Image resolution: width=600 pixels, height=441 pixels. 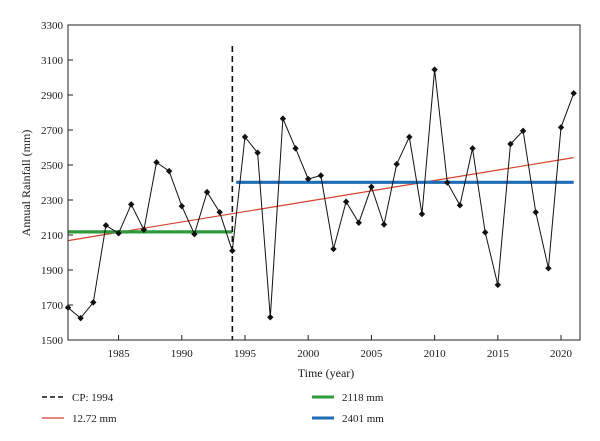 I want to click on x-tick-label: 1985, so click(x=119, y=354).